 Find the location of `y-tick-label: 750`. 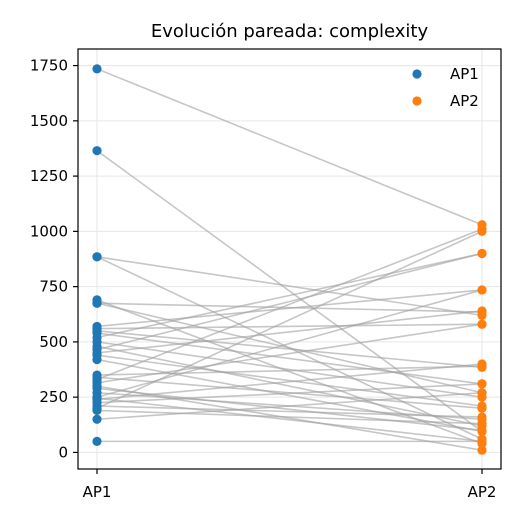

y-tick-label: 750 is located at coordinates (53, 287).